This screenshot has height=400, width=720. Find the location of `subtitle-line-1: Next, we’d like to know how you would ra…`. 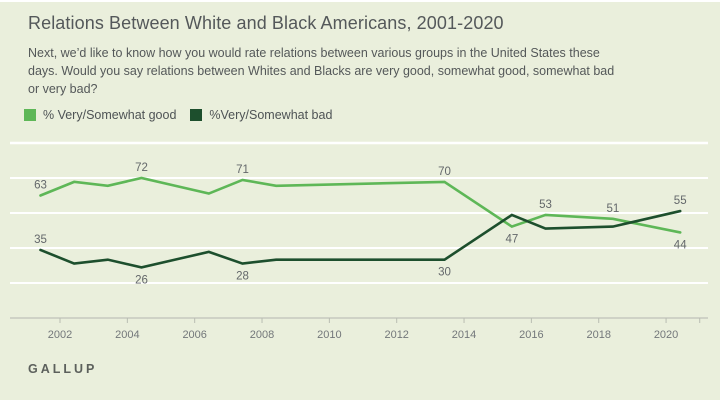

subtitle-line-1: Next, we’d like to know how you would ra… is located at coordinates (314, 53).